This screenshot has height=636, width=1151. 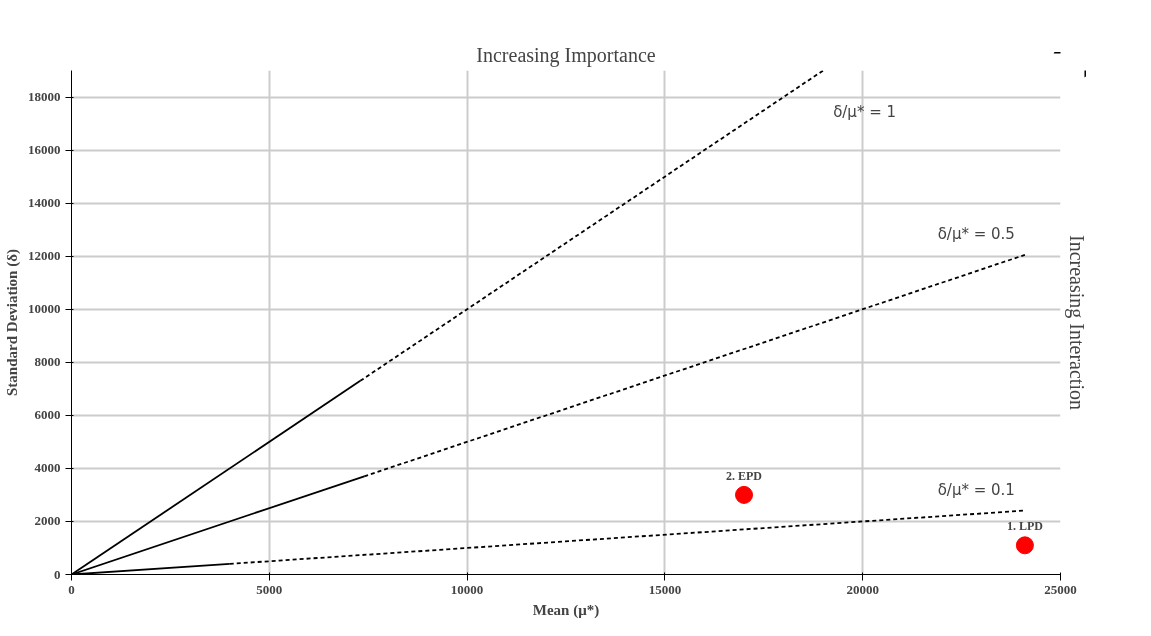 What do you see at coordinates (12, 322) in the screenshot?
I see `y-axis-title: Standard Deviation (δ)` at bounding box center [12, 322].